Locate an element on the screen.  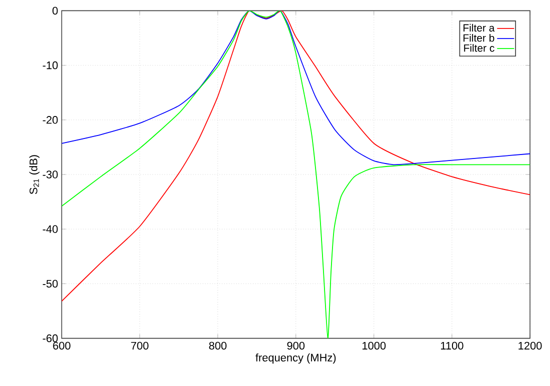
x-tick-label: 700 is located at coordinates (139, 346).